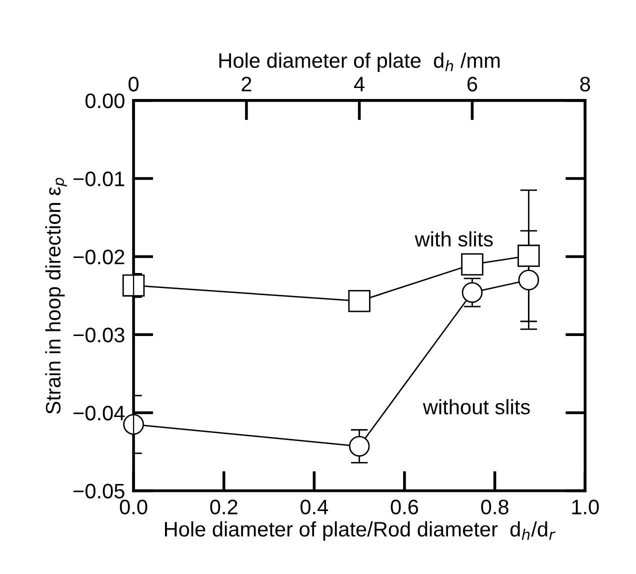 The width and height of the screenshot is (636, 574). What do you see at coordinates (99, 257) in the screenshot?
I see `y-tick-label: −0.02` at bounding box center [99, 257].